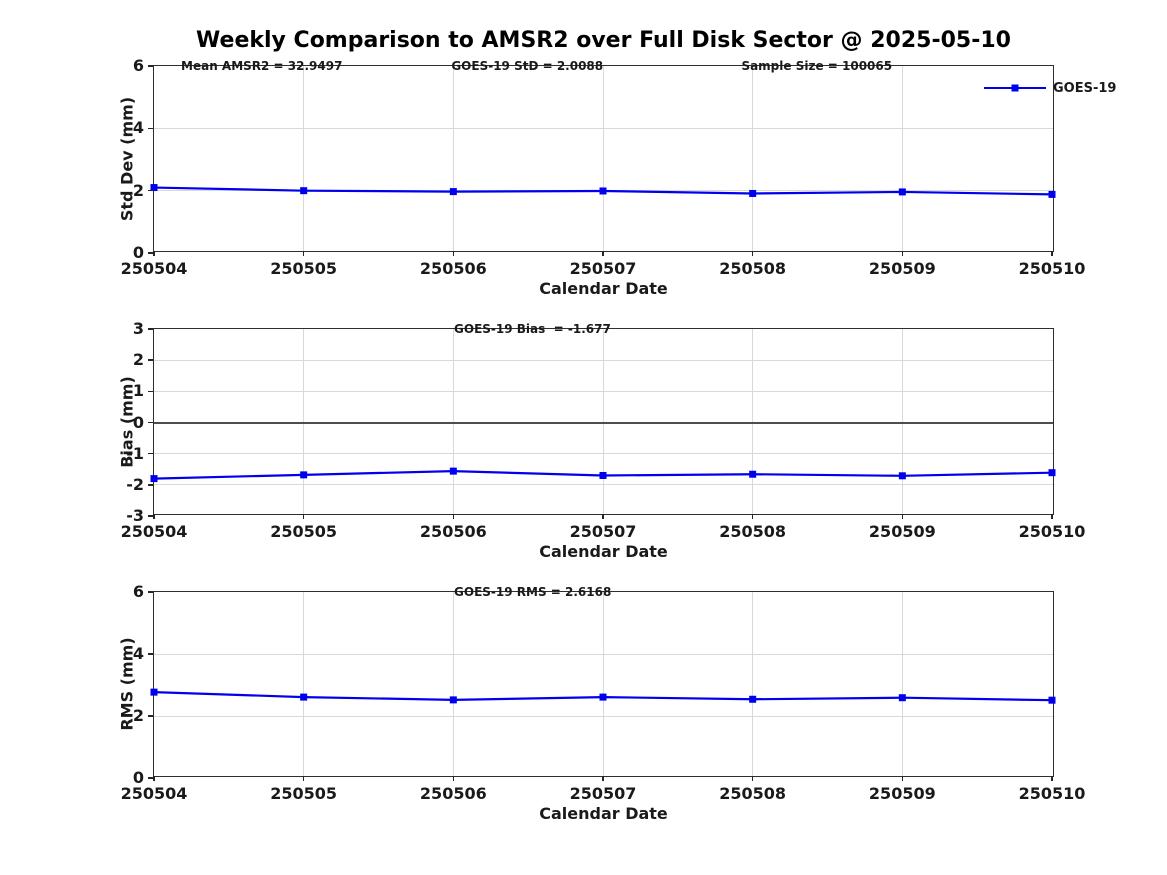 Image resolution: width=1167 pixels, height=875 pixels. Describe the element at coordinates (138, 653) in the screenshot. I see `y-tick-label: 4` at that location.